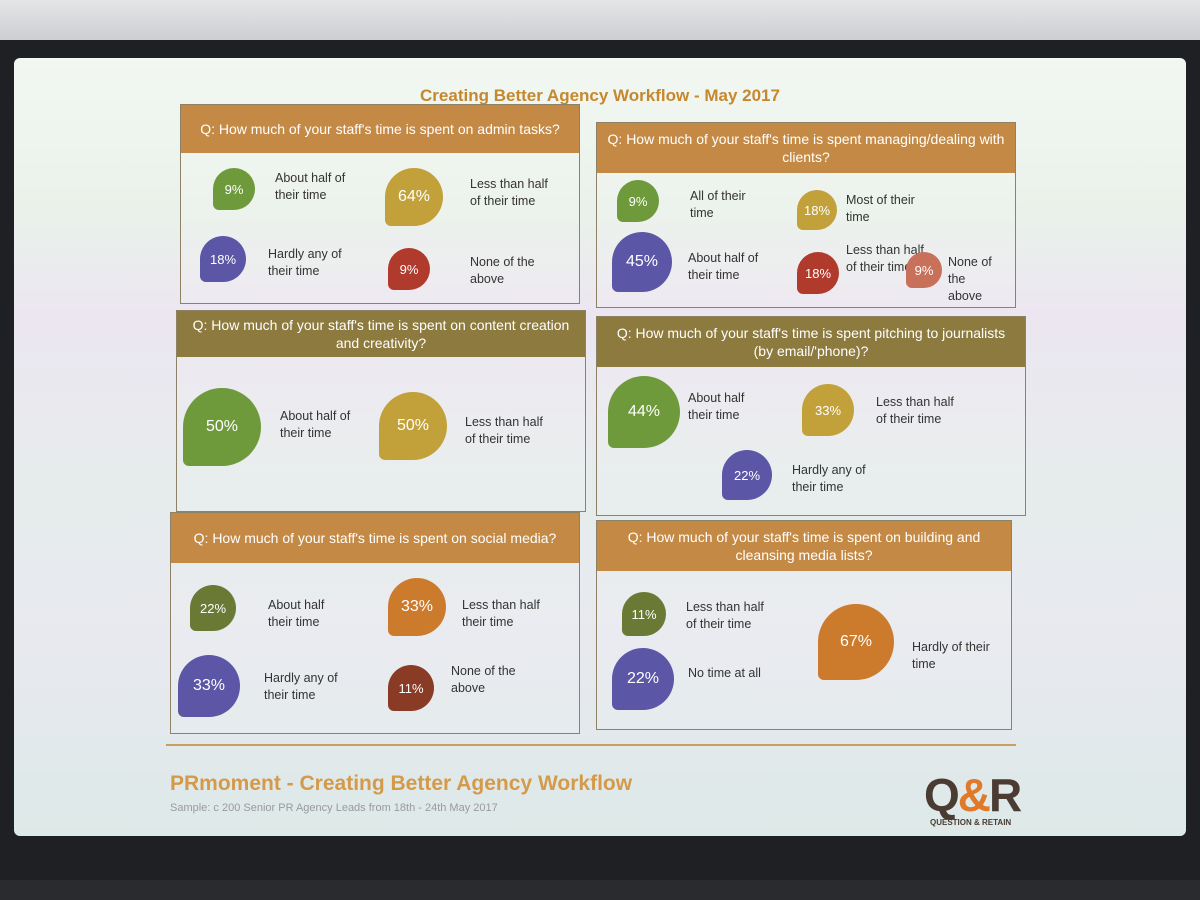 The width and height of the screenshot is (1200, 900). What do you see at coordinates (942, 795) in the screenshot?
I see `logo-q: Q` at bounding box center [942, 795].